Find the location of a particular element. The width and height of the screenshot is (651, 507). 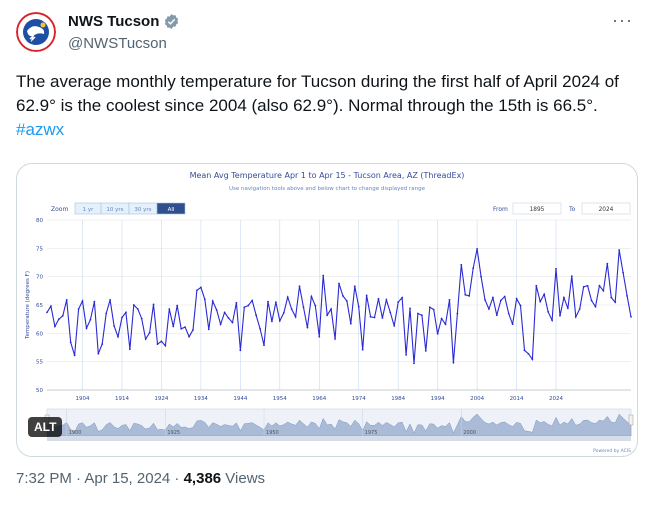

tweet-meta: 7:32 PM · Apr 15, 2024 · 4,386 Views is located at coordinates (140, 478).